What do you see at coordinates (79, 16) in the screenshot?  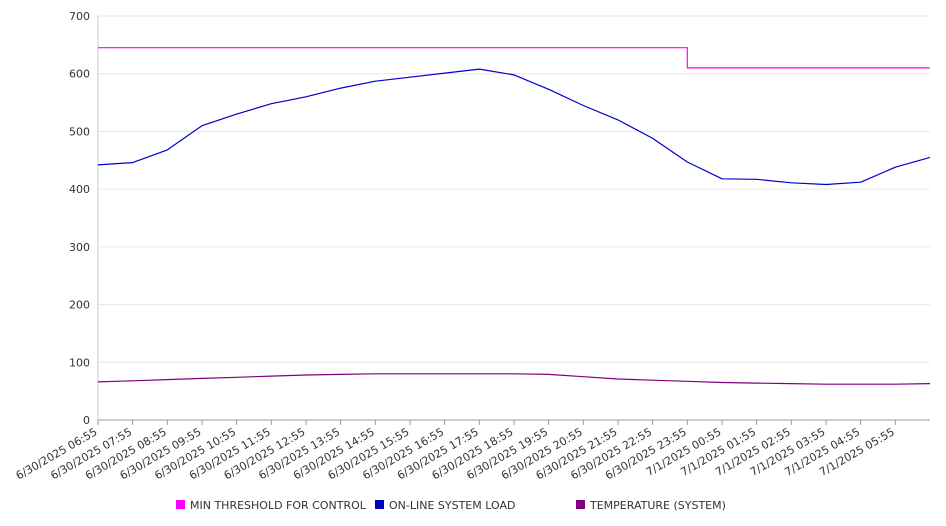 I see `y-tick-label: 700` at bounding box center [79, 16].